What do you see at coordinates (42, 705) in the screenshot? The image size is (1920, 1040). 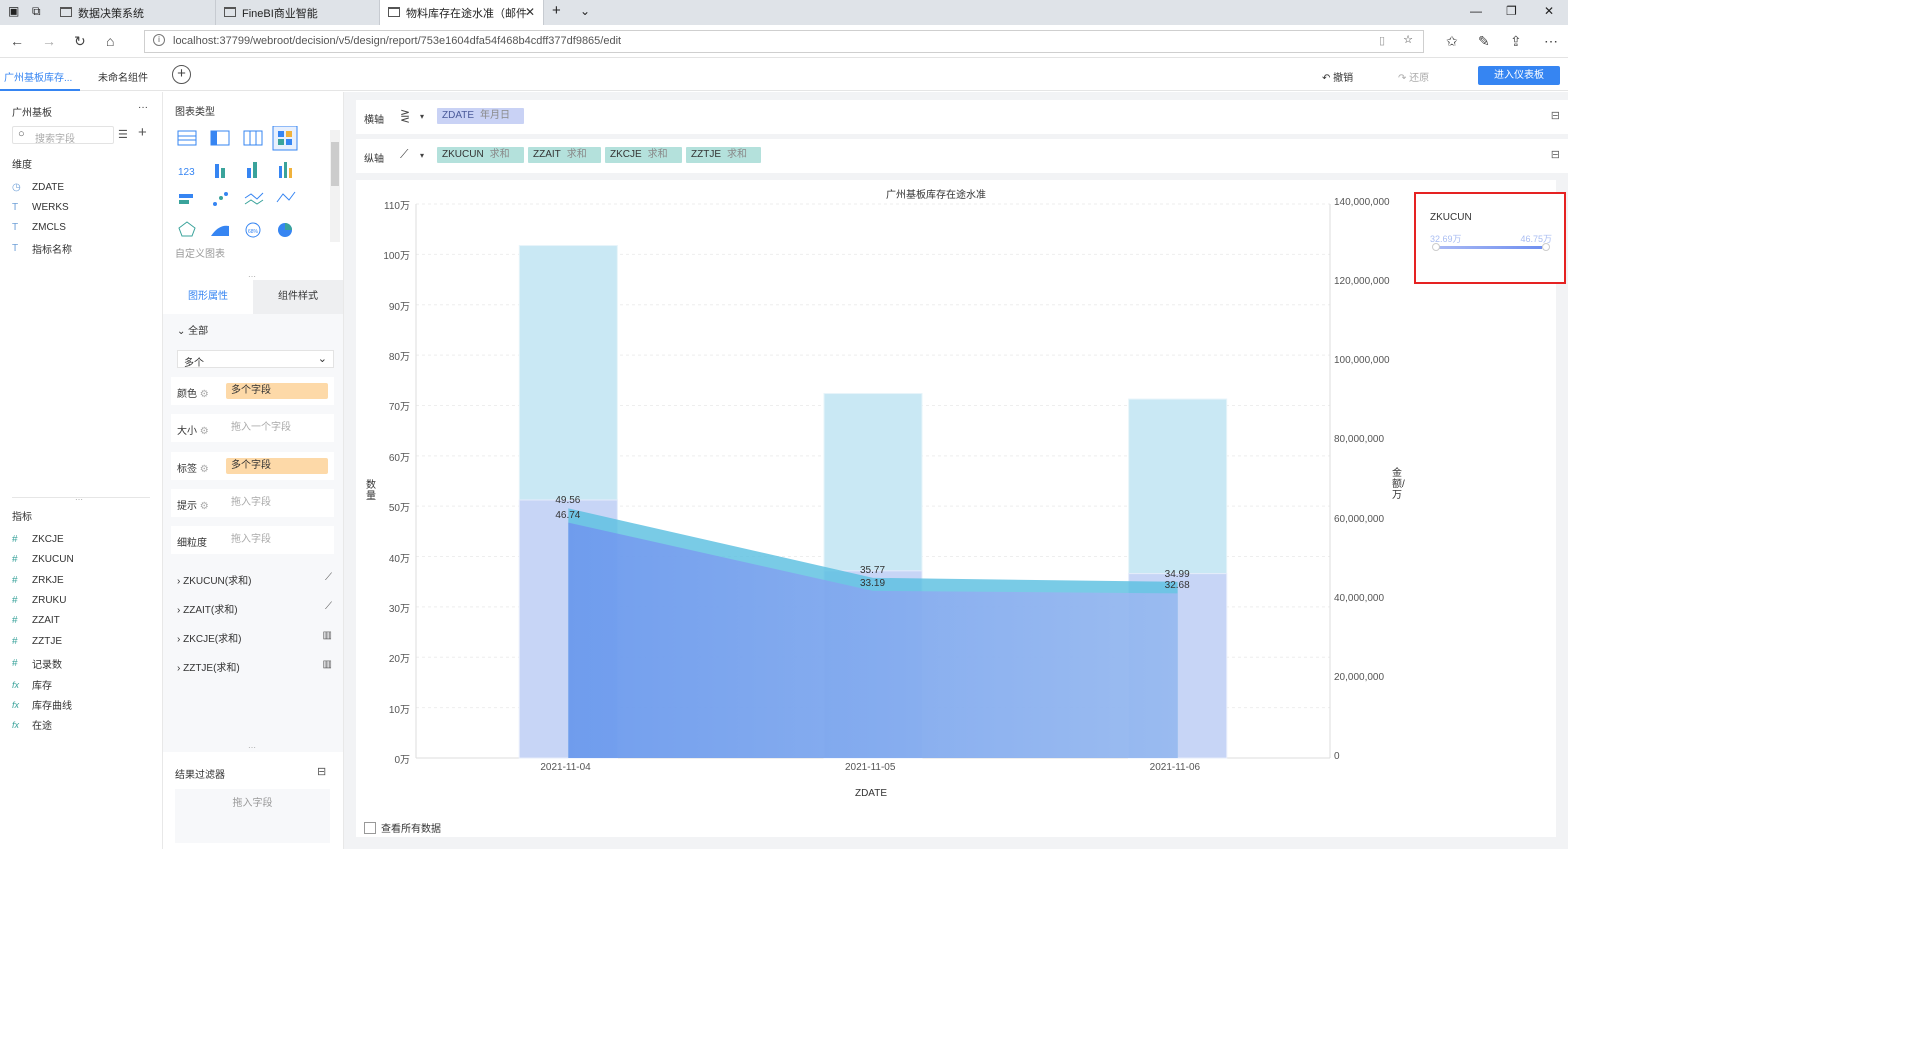 I see `calc-field: fx 库存曲线` at bounding box center [42, 705].